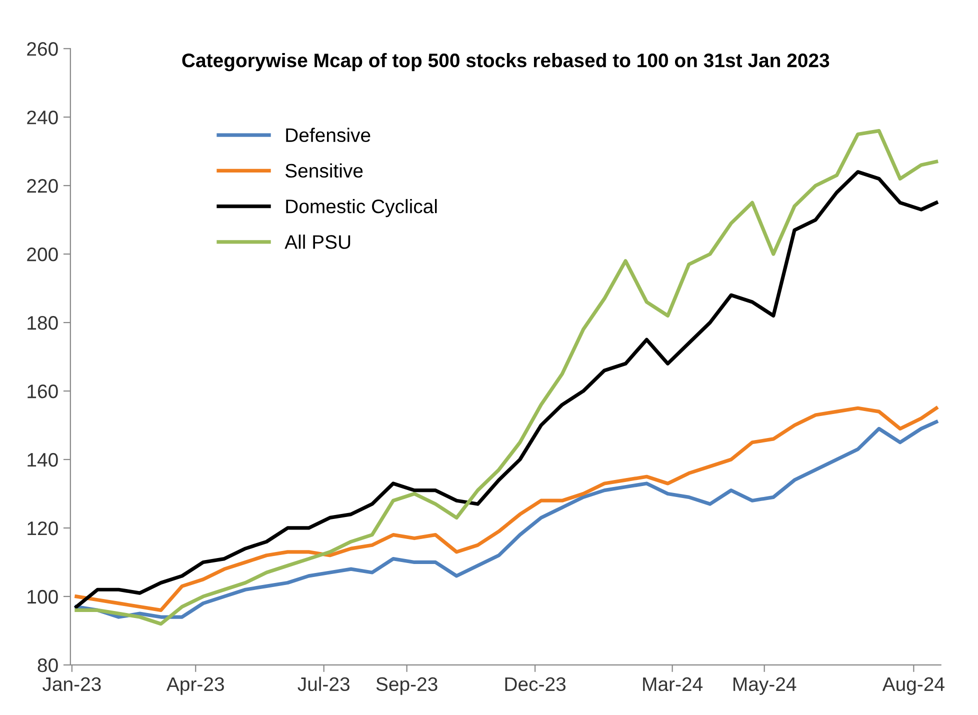 Image resolution: width=978 pixels, height=715 pixels. What do you see at coordinates (42, 186) in the screenshot?
I see `y-tick-label: 220` at bounding box center [42, 186].